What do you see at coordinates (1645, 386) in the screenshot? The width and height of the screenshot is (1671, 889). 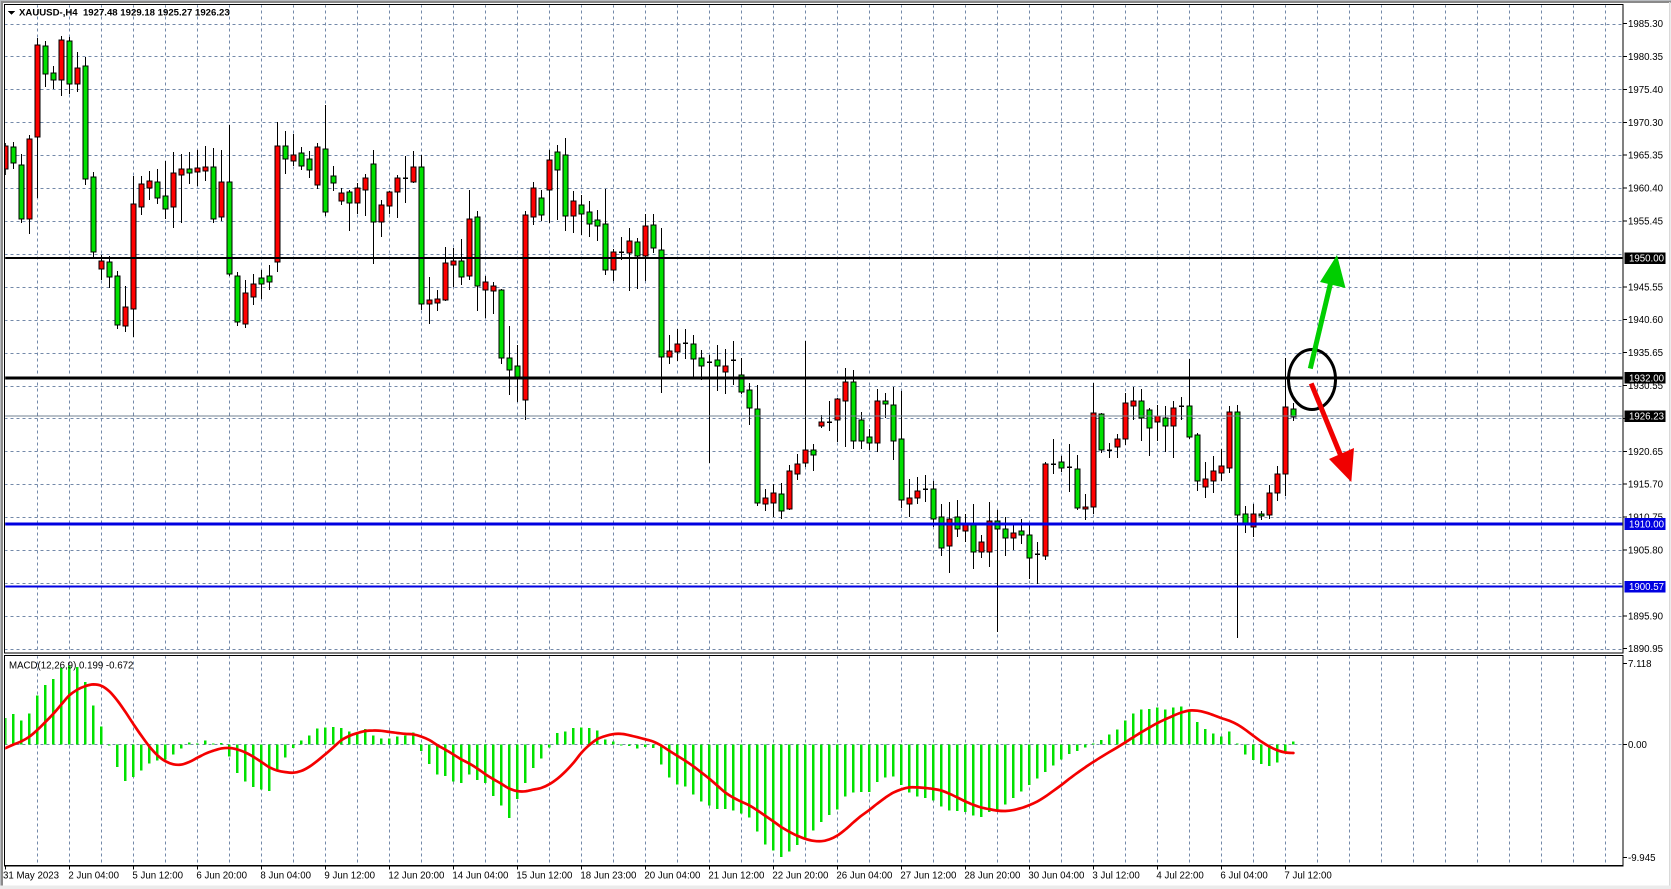 I see `svg-text: 1930.55` at bounding box center [1645, 386].